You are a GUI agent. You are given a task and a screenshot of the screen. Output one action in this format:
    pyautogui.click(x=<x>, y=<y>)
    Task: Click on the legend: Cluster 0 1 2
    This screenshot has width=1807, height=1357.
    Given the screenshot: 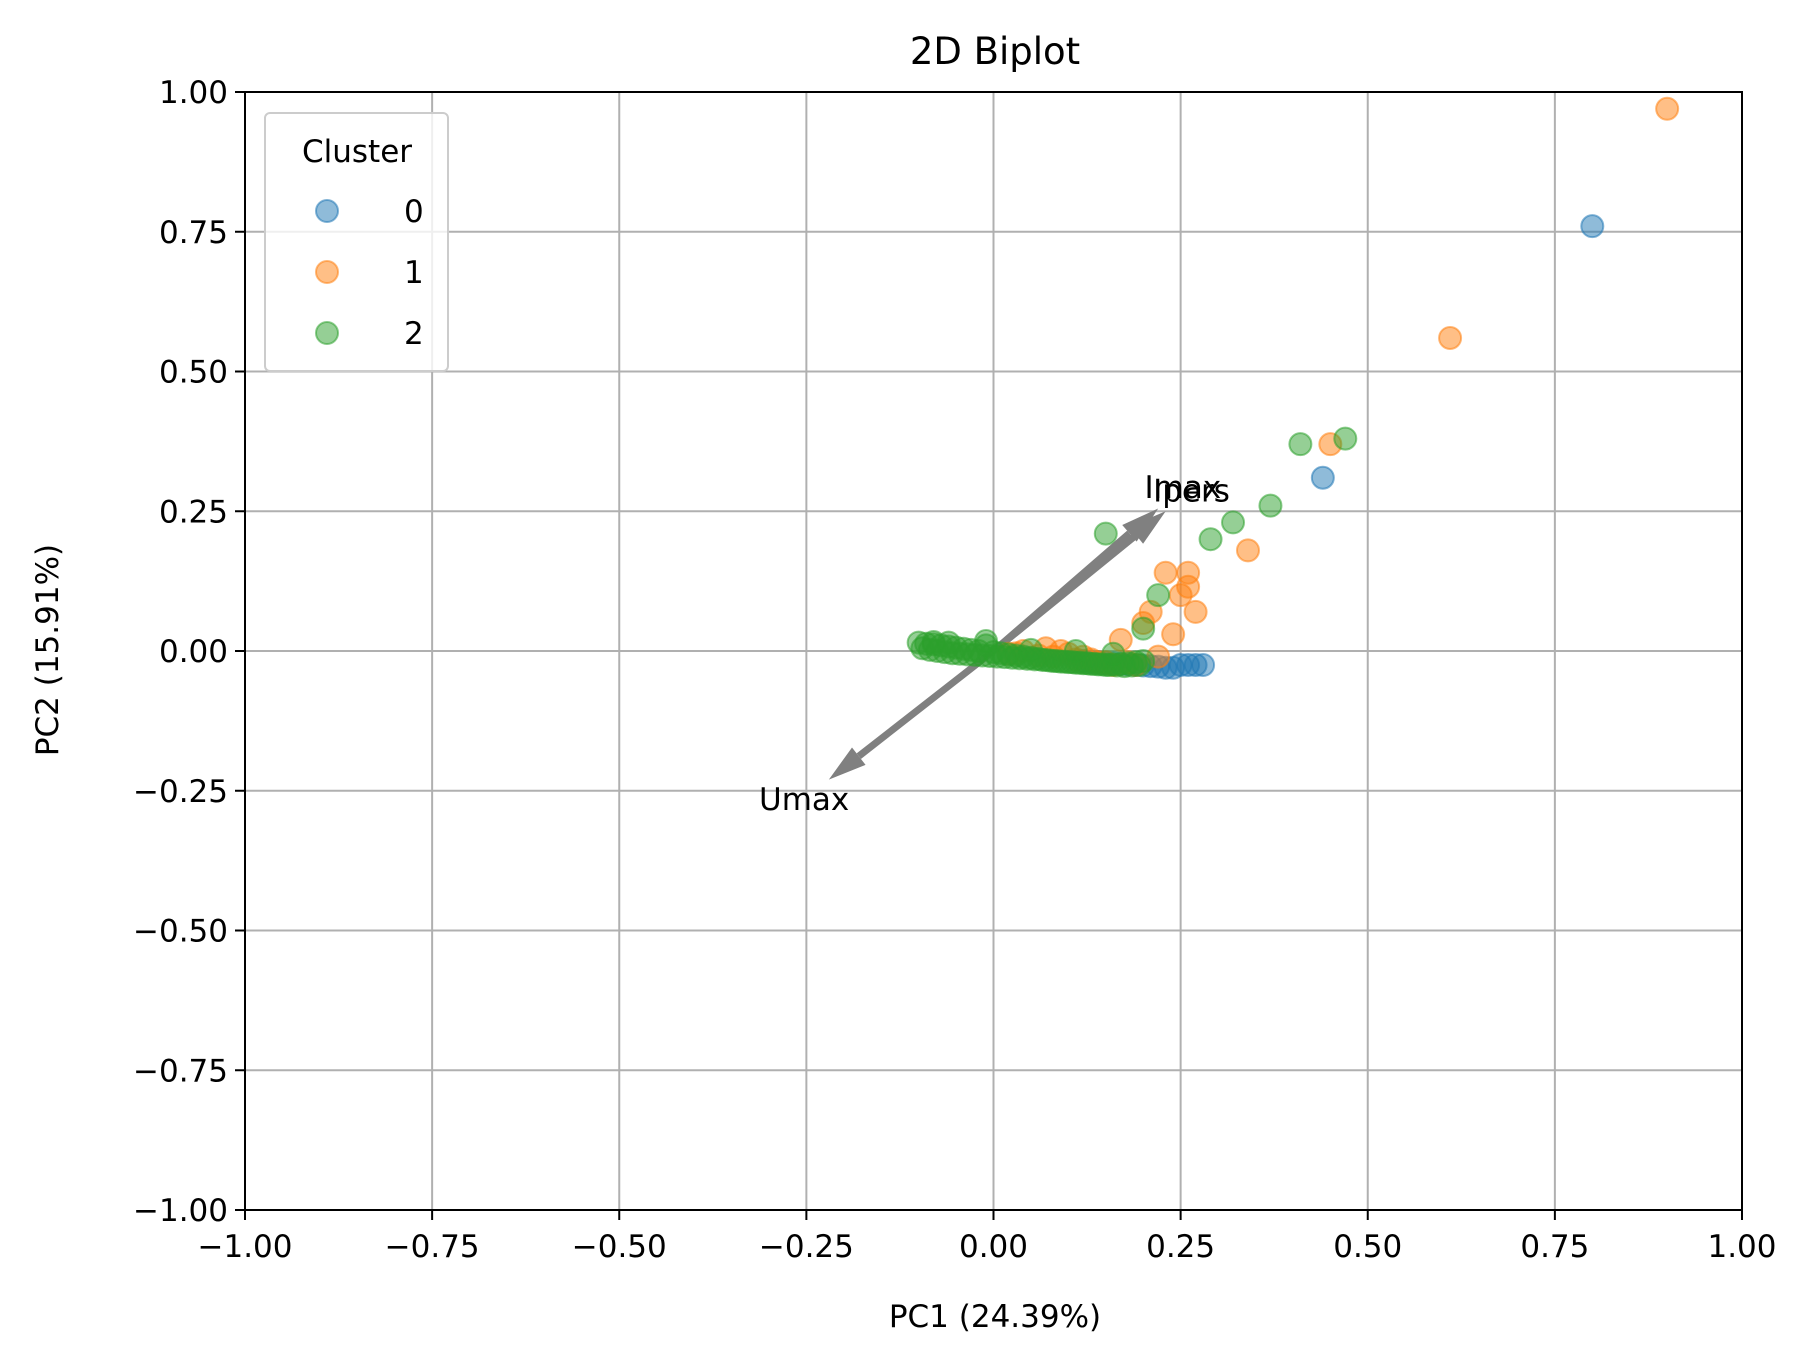 What is the action you would take?
    pyautogui.click(x=356, y=242)
    